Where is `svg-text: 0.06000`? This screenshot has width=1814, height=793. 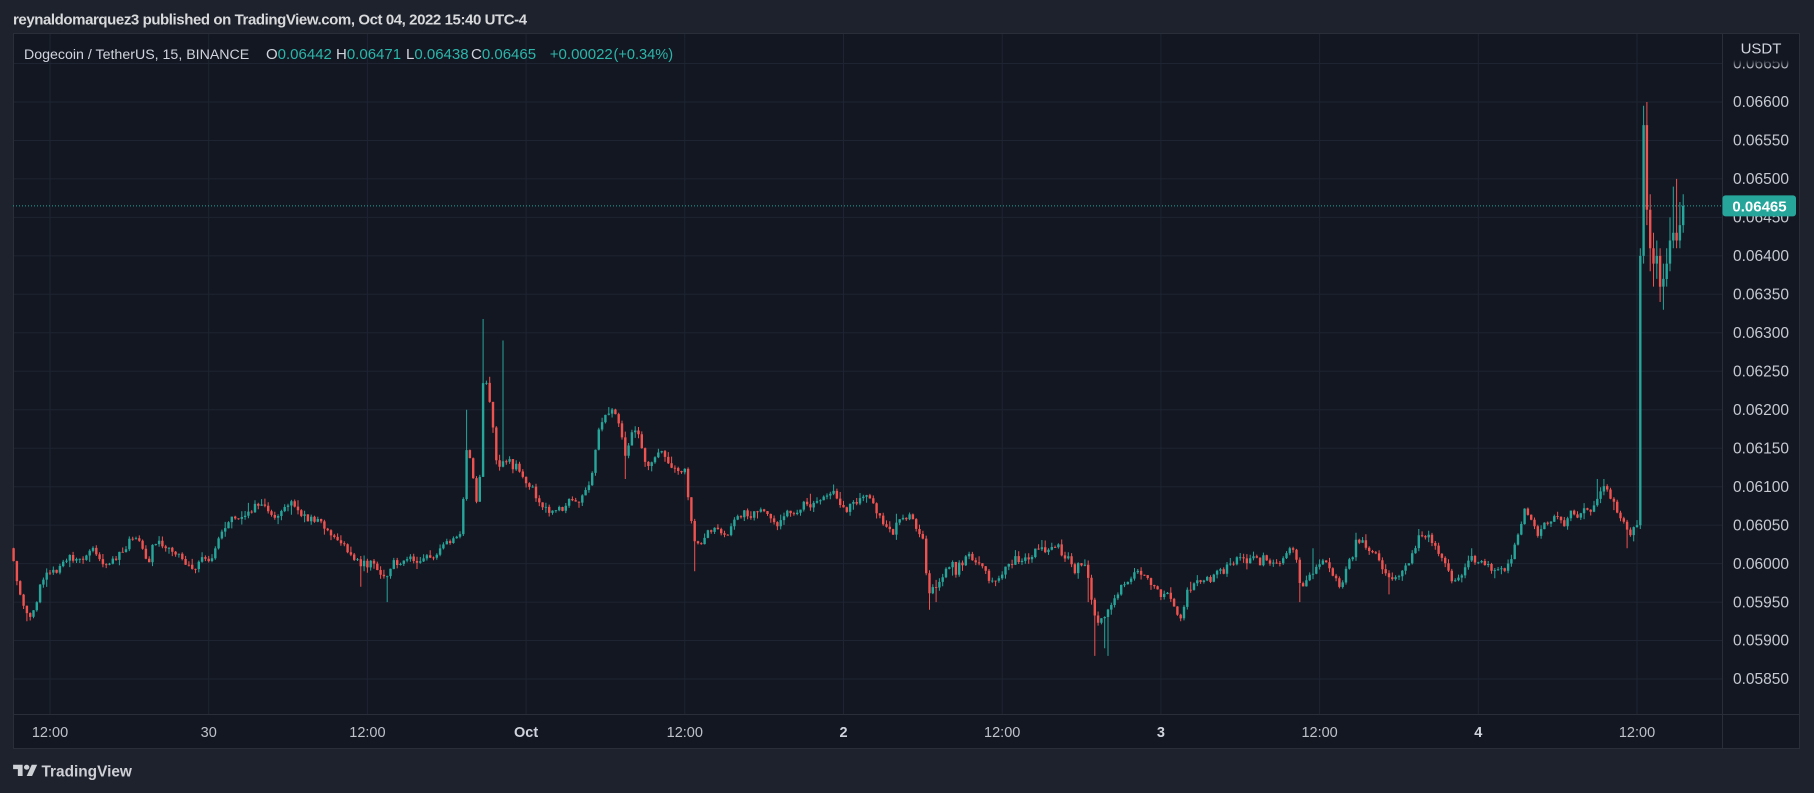 svg-text: 0.06000 is located at coordinates (1761, 564).